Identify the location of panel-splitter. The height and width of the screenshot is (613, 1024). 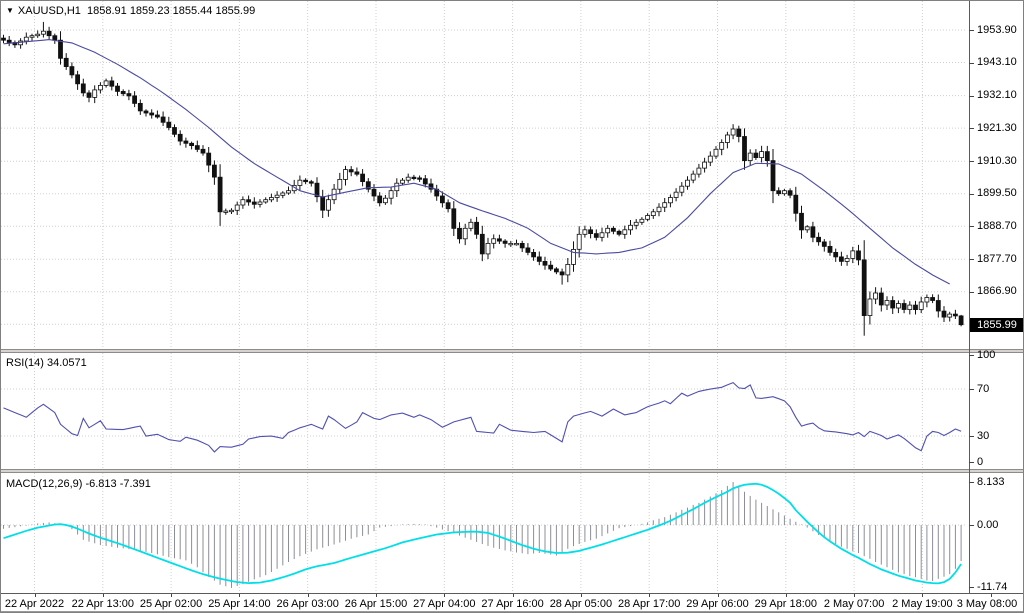
(512, 471).